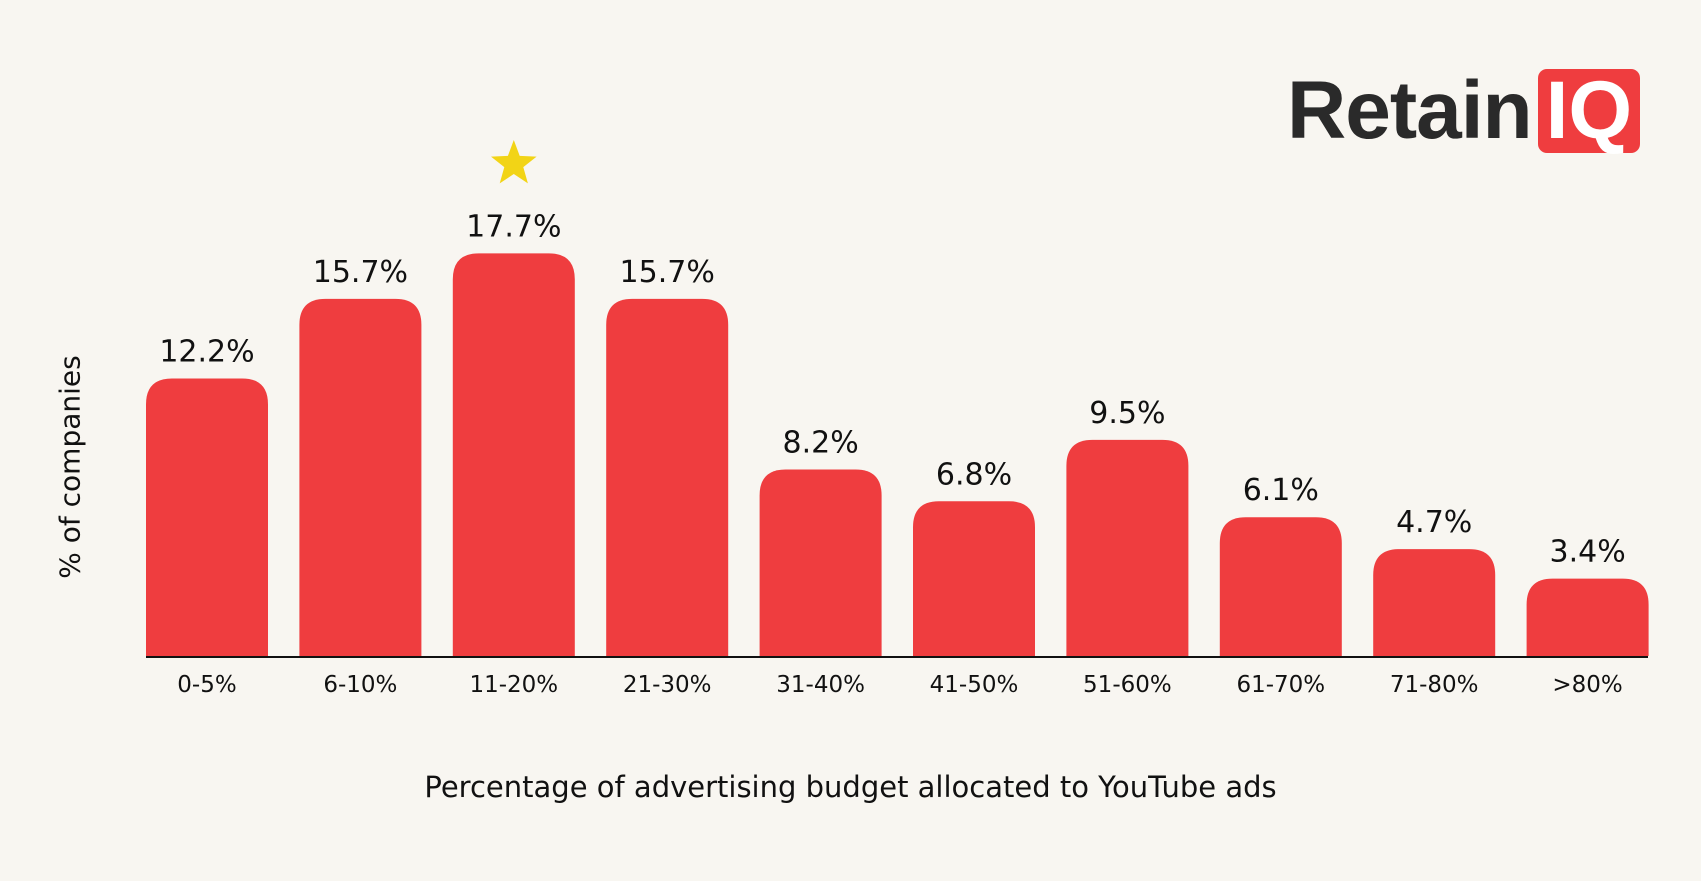  What do you see at coordinates (1127, 685) in the screenshot?
I see `x-tick-label: 51-60%` at bounding box center [1127, 685].